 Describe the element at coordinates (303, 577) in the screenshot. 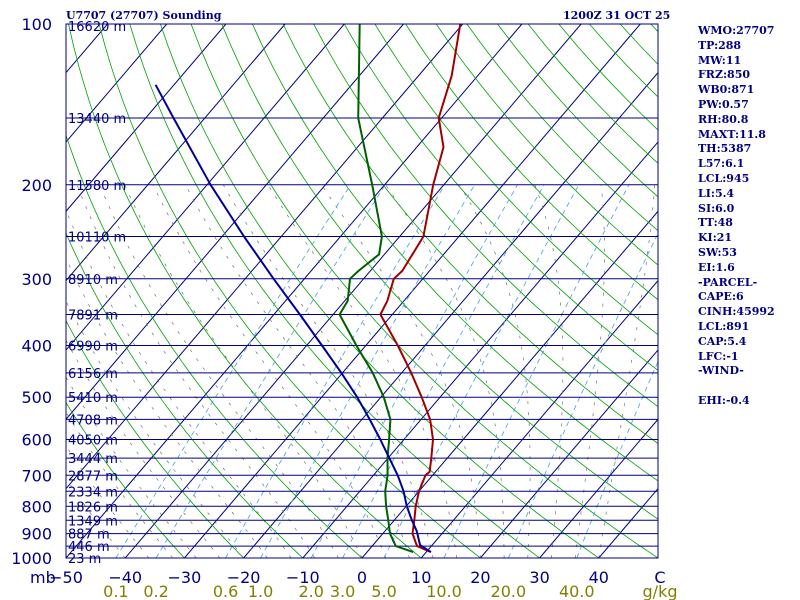

I see `temperature-tick-label: −10` at that location.